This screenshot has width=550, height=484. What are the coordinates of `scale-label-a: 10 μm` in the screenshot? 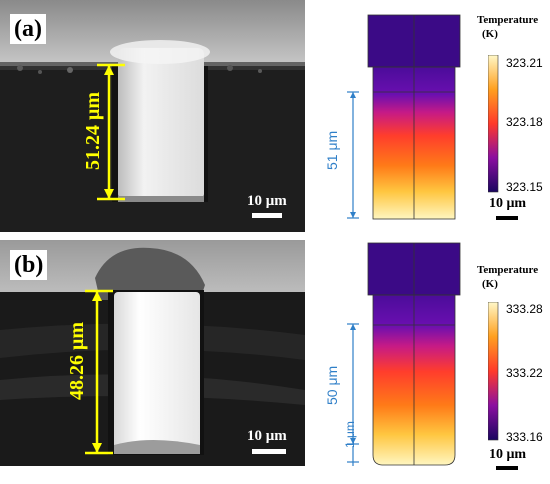 It's located at (267, 201).